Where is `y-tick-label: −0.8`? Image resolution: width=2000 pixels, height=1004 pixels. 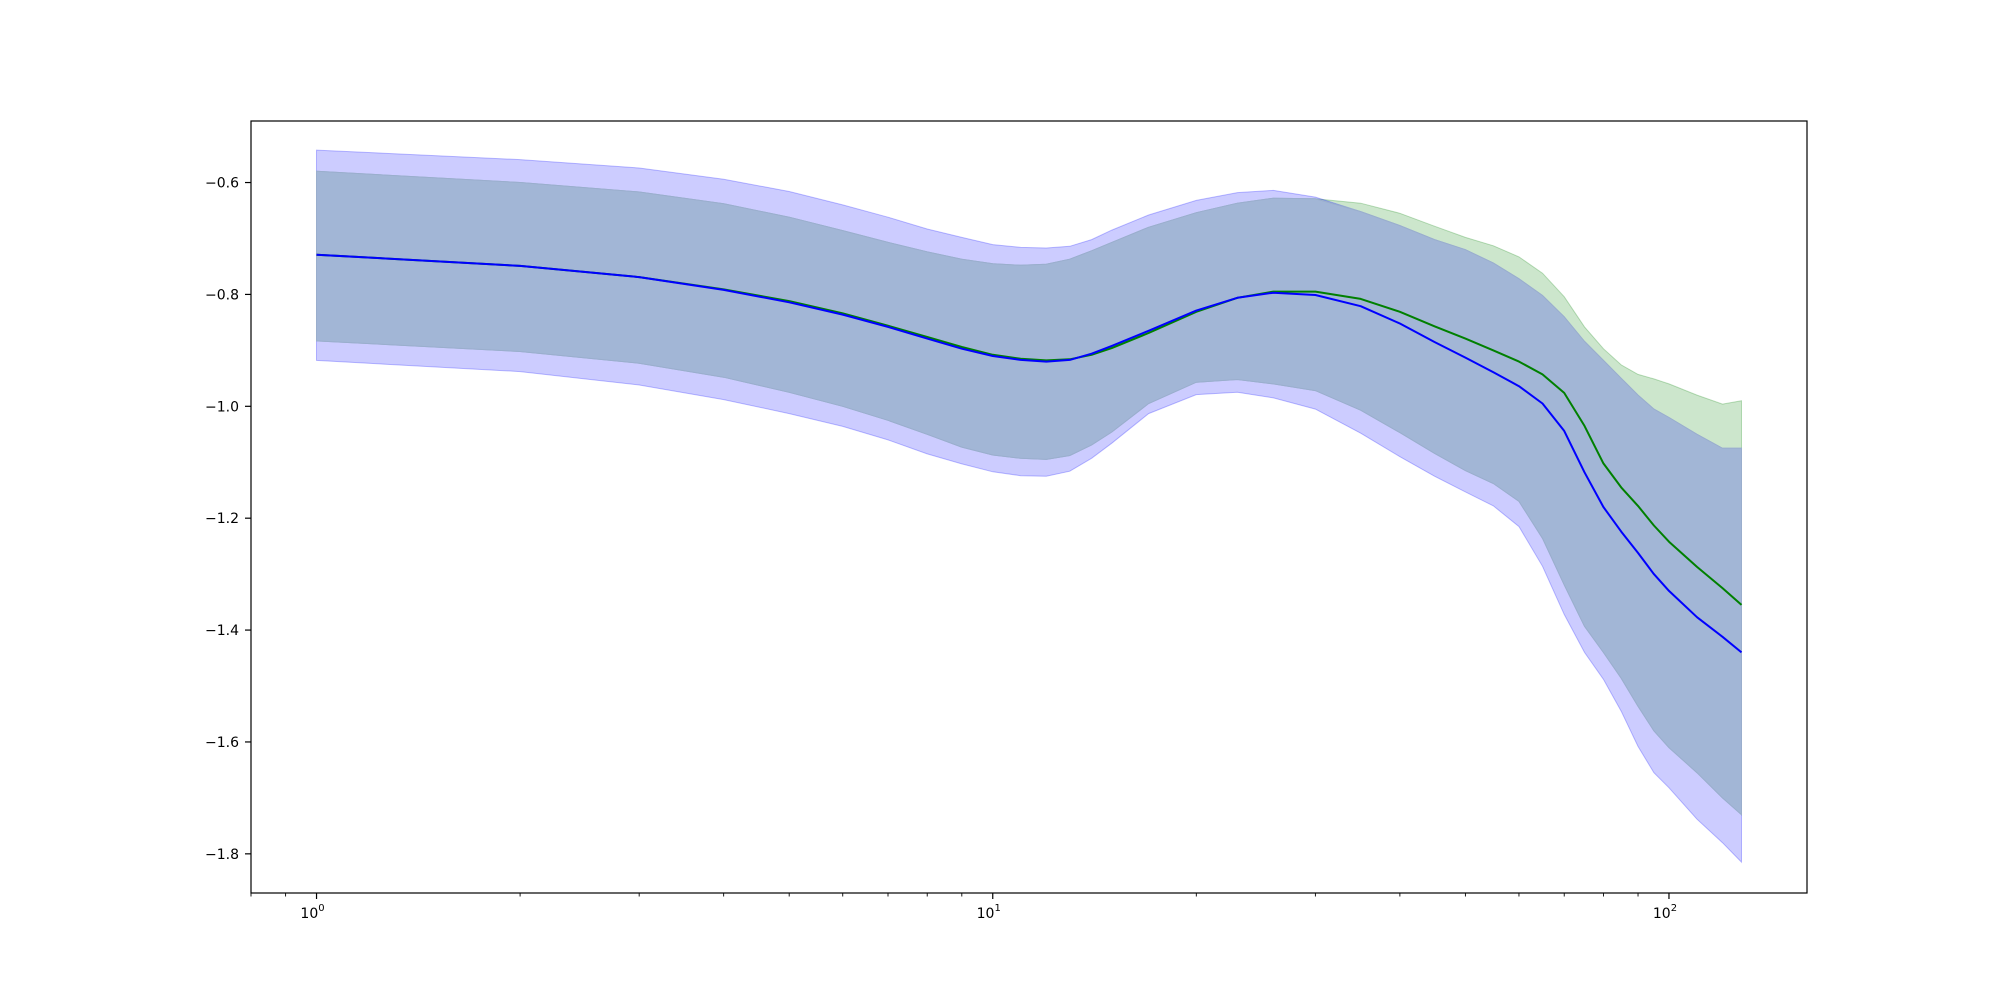
y-tick-label: −0.8 is located at coordinates (222, 295).